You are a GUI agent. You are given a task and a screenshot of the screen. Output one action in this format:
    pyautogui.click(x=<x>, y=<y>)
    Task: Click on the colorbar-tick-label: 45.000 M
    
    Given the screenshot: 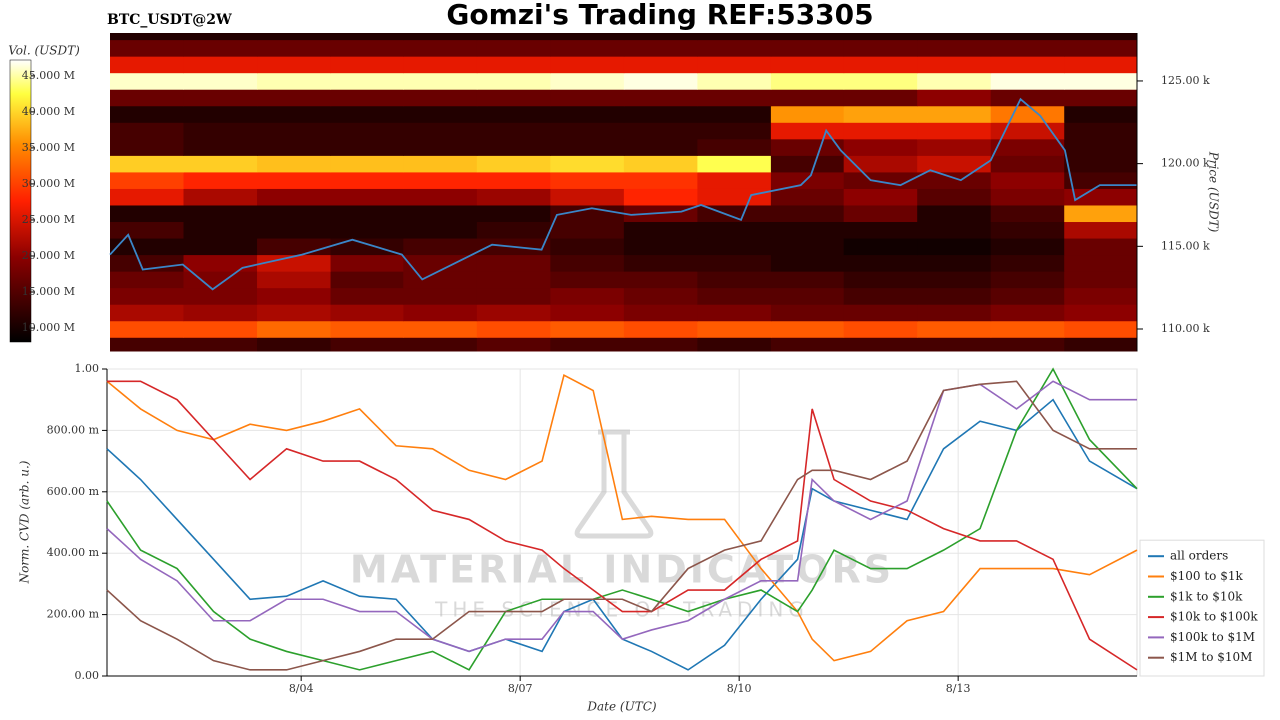 What is the action you would take?
    pyautogui.click(x=48, y=75)
    